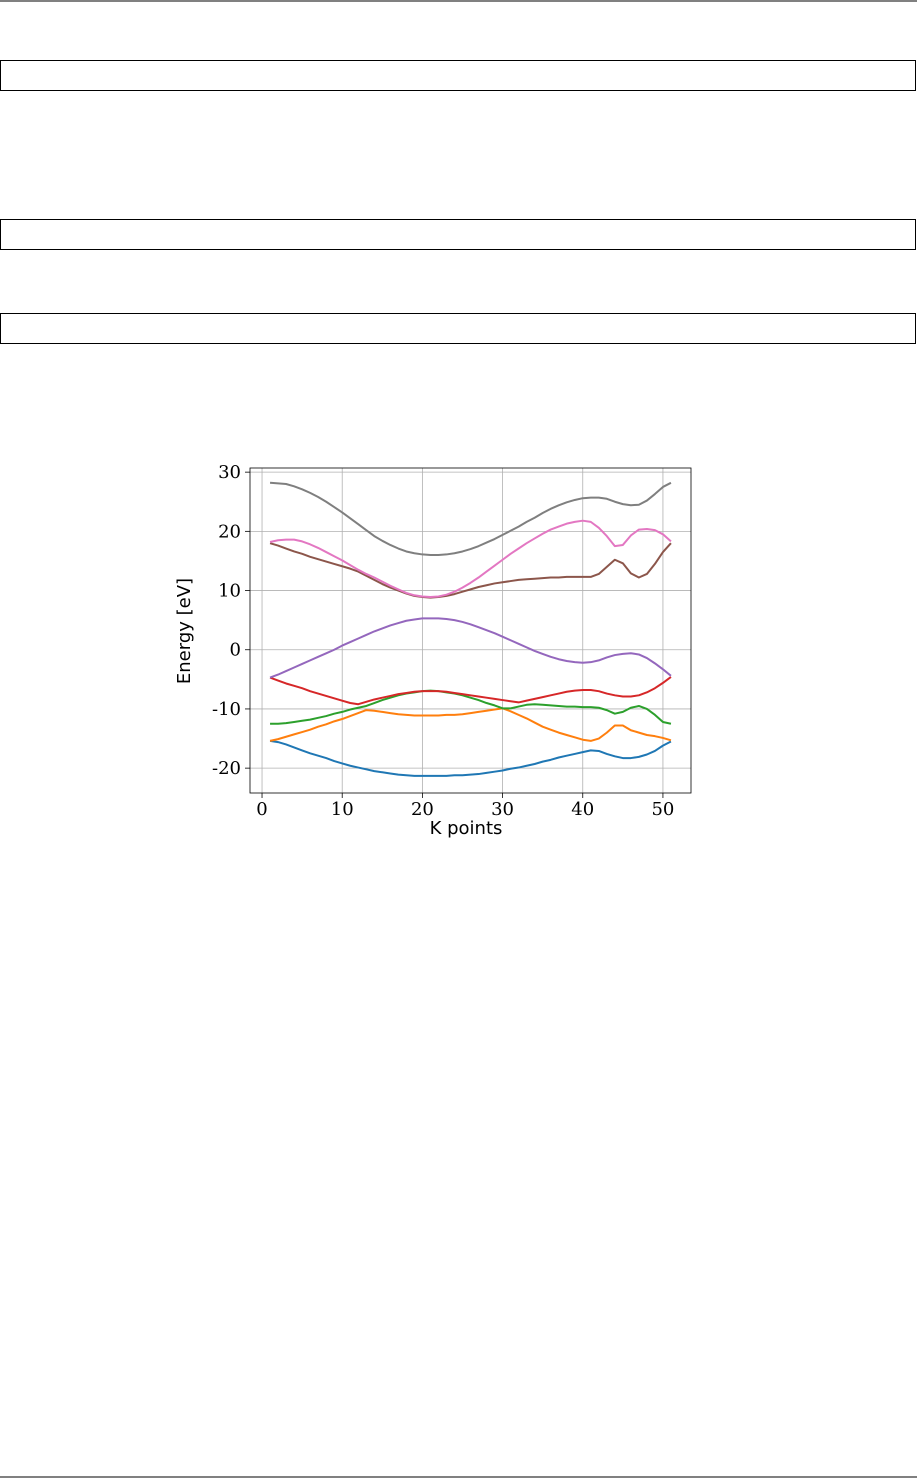  Describe the element at coordinates (184, 631) in the screenshot. I see `y-axis-label: Energy [eV]` at that location.